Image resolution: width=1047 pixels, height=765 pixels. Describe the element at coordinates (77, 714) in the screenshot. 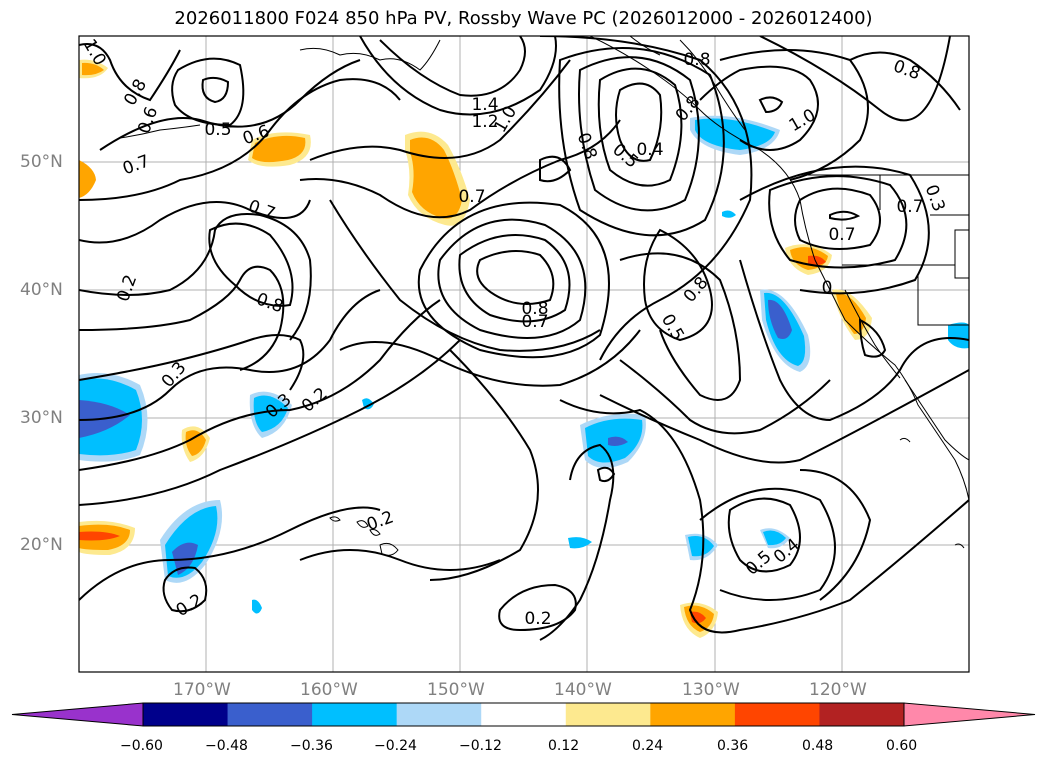

I see `colorbar-extend-low` at that location.